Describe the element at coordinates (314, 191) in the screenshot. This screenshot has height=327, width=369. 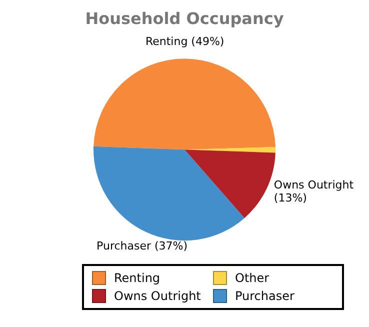
I see `data-label: Owns Outright (13%)` at that location.